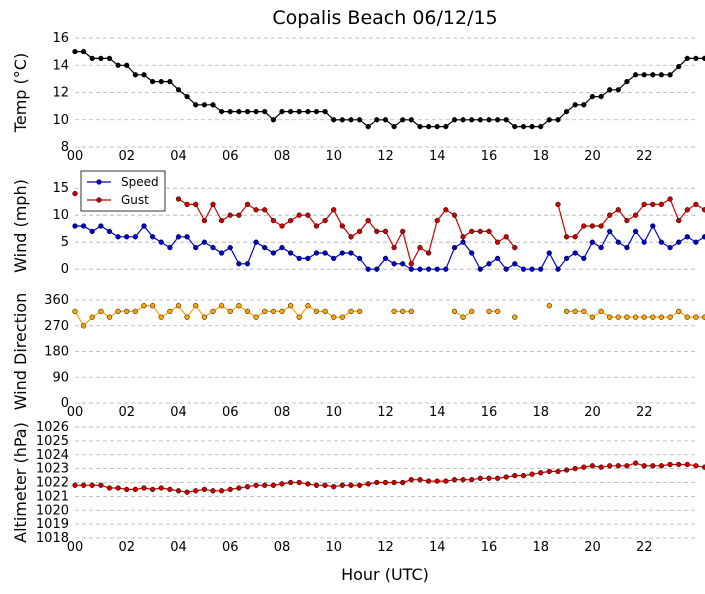 This screenshot has width=705, height=594. Describe the element at coordinates (56, 352) in the screenshot. I see `y-tick-label: 180` at that location.